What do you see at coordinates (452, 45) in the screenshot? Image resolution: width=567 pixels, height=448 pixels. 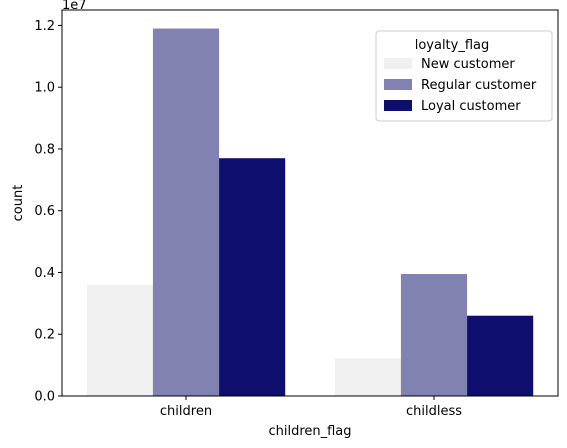 I see `legend-title: loyalty_flag` at bounding box center [452, 45].